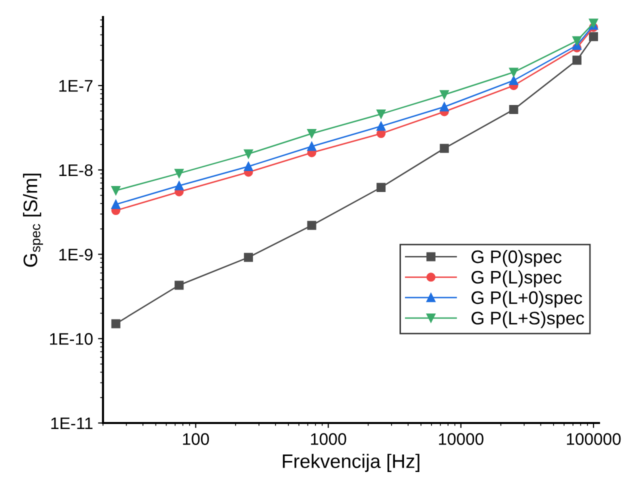  I want to click on legend-label: G P(0)spec, so click(517, 258).